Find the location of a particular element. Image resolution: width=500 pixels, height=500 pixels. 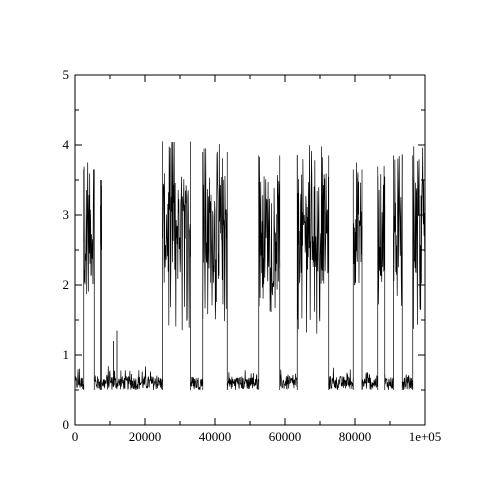

x-tick-label: 40000 is located at coordinates (215, 436).